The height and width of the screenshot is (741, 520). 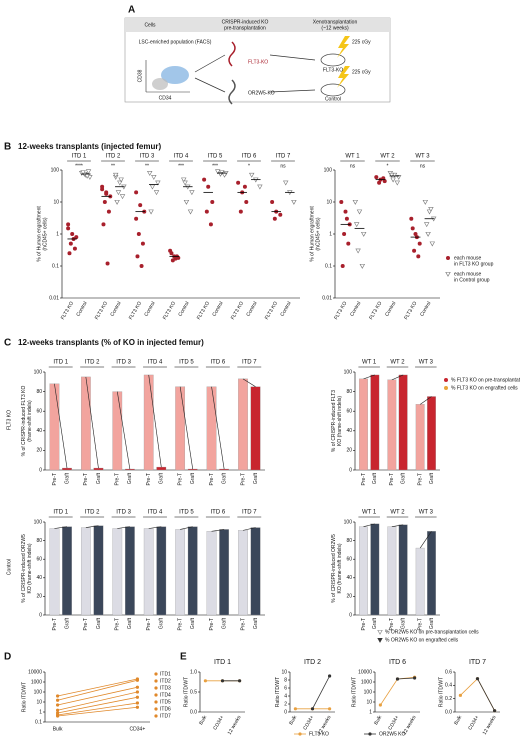 I want to click on y-tick-label: 100, so click(x=38, y=692).